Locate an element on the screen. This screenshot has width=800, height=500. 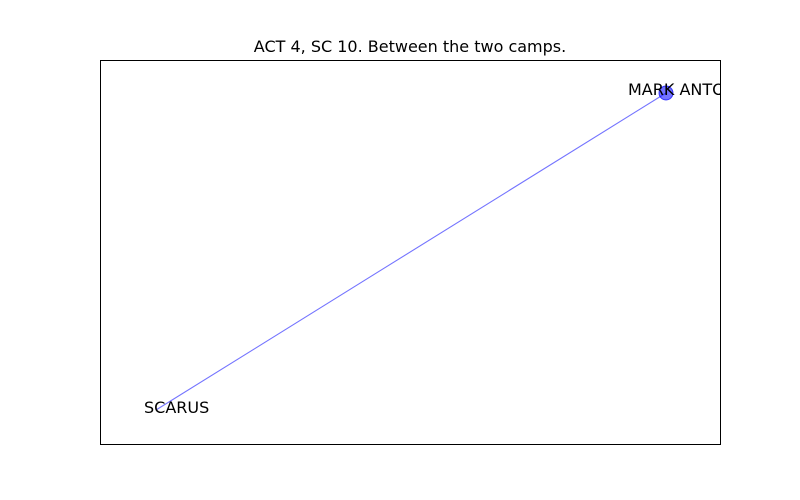
node-label-mark-antony: MARK ANTONY is located at coordinates (687, 89).